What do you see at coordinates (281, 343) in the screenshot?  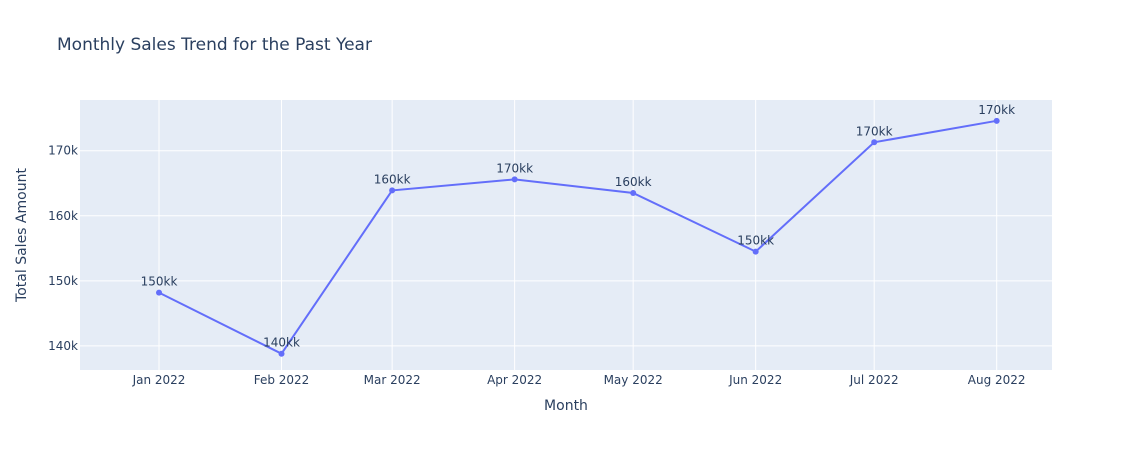 I see `data-label: 140kk` at bounding box center [281, 343].